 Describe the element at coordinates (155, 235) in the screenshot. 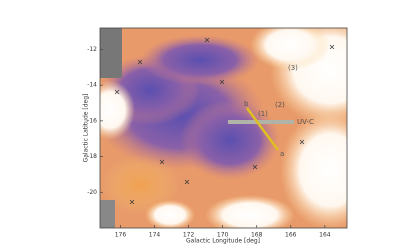

I see `x-tick-label: 174` at that location.